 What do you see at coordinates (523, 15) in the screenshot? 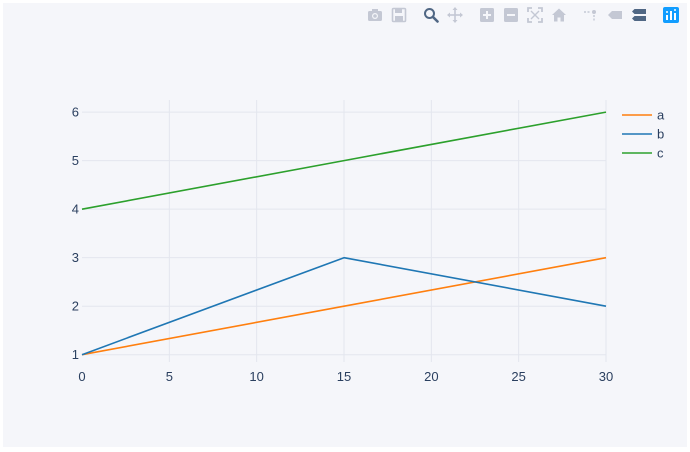
I see `modebar` at bounding box center [523, 15].